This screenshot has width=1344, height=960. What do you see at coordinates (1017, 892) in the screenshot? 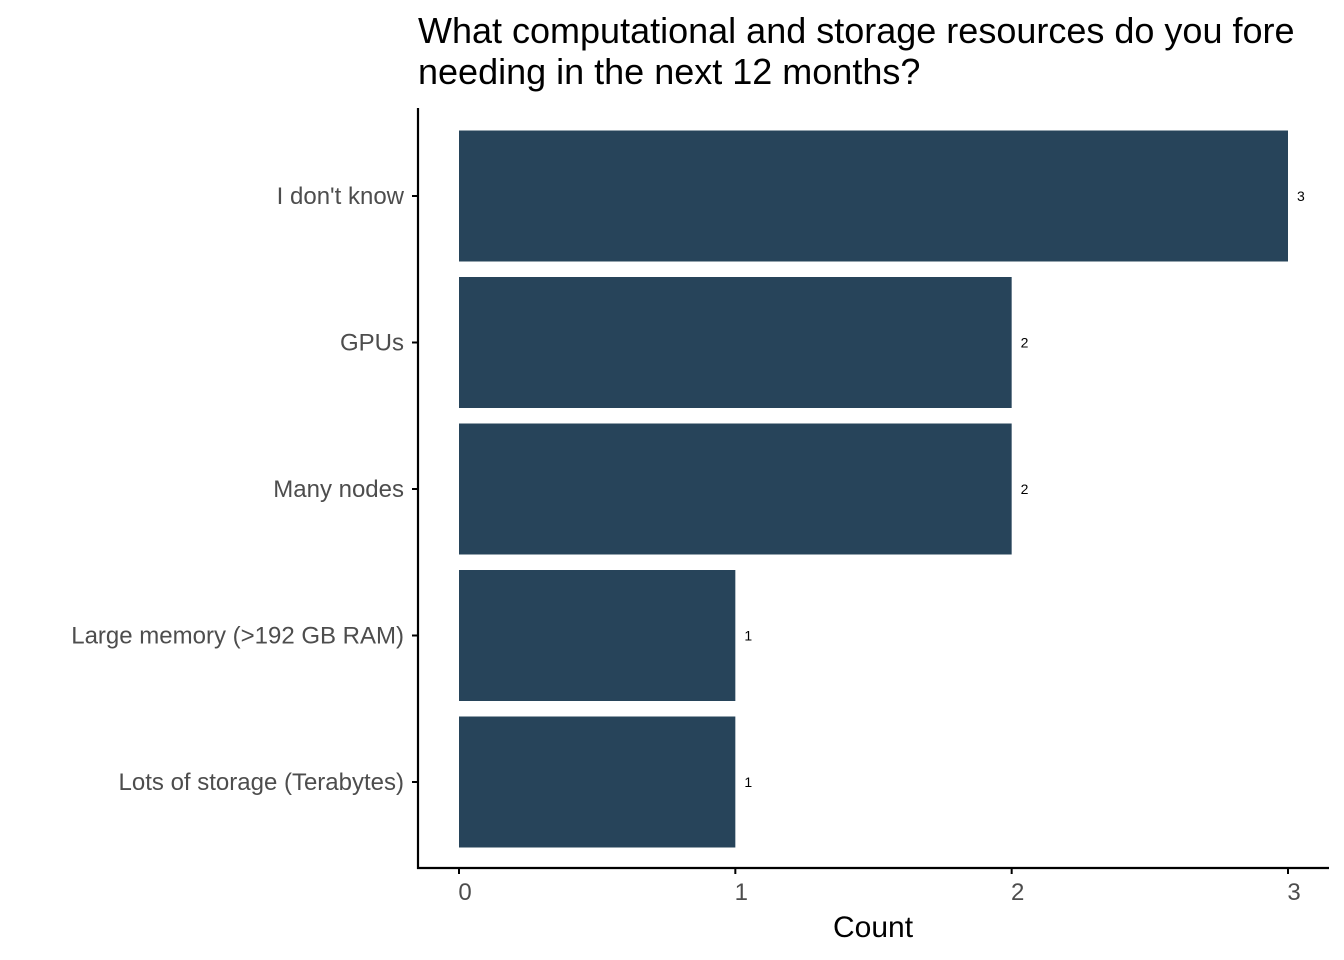
I see `x-tick-label-2: 2` at bounding box center [1017, 892].